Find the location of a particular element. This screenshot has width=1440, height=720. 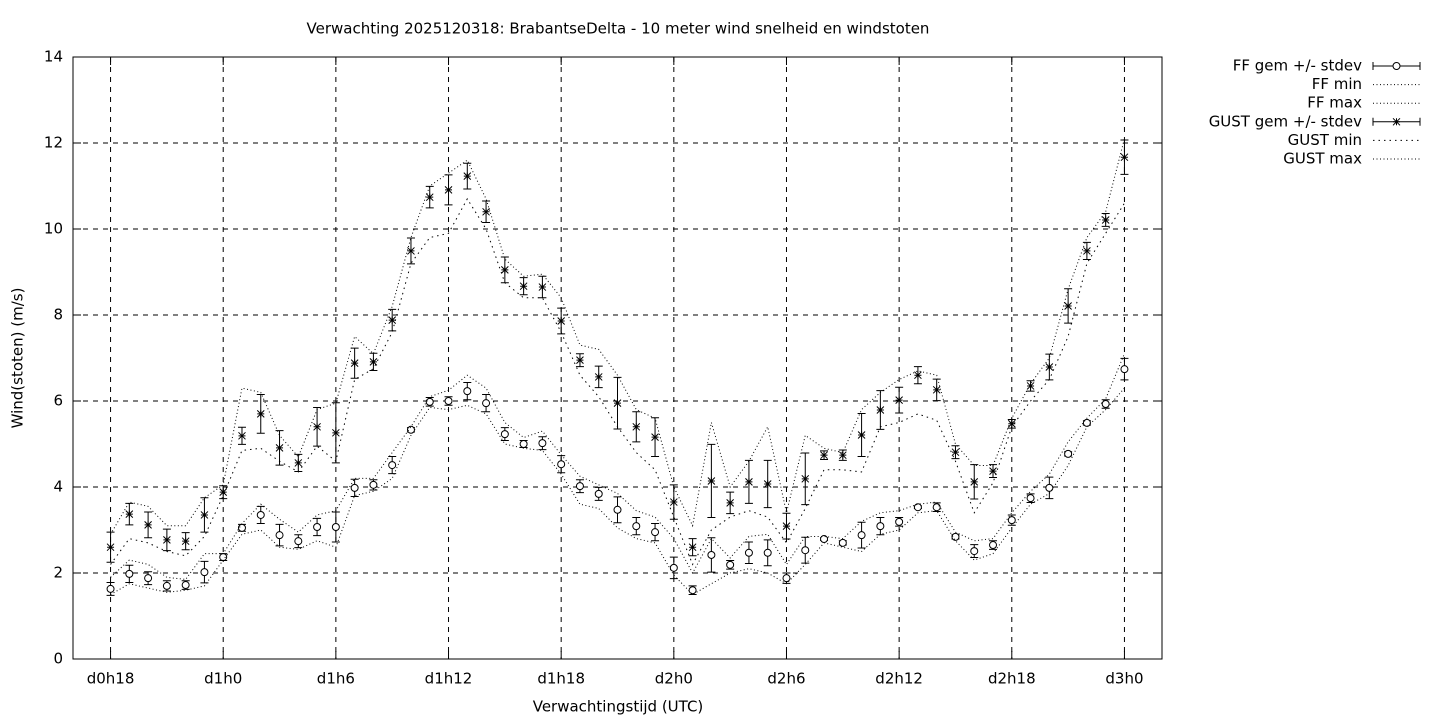

x-tick-label: d2h6 is located at coordinates (786, 679).